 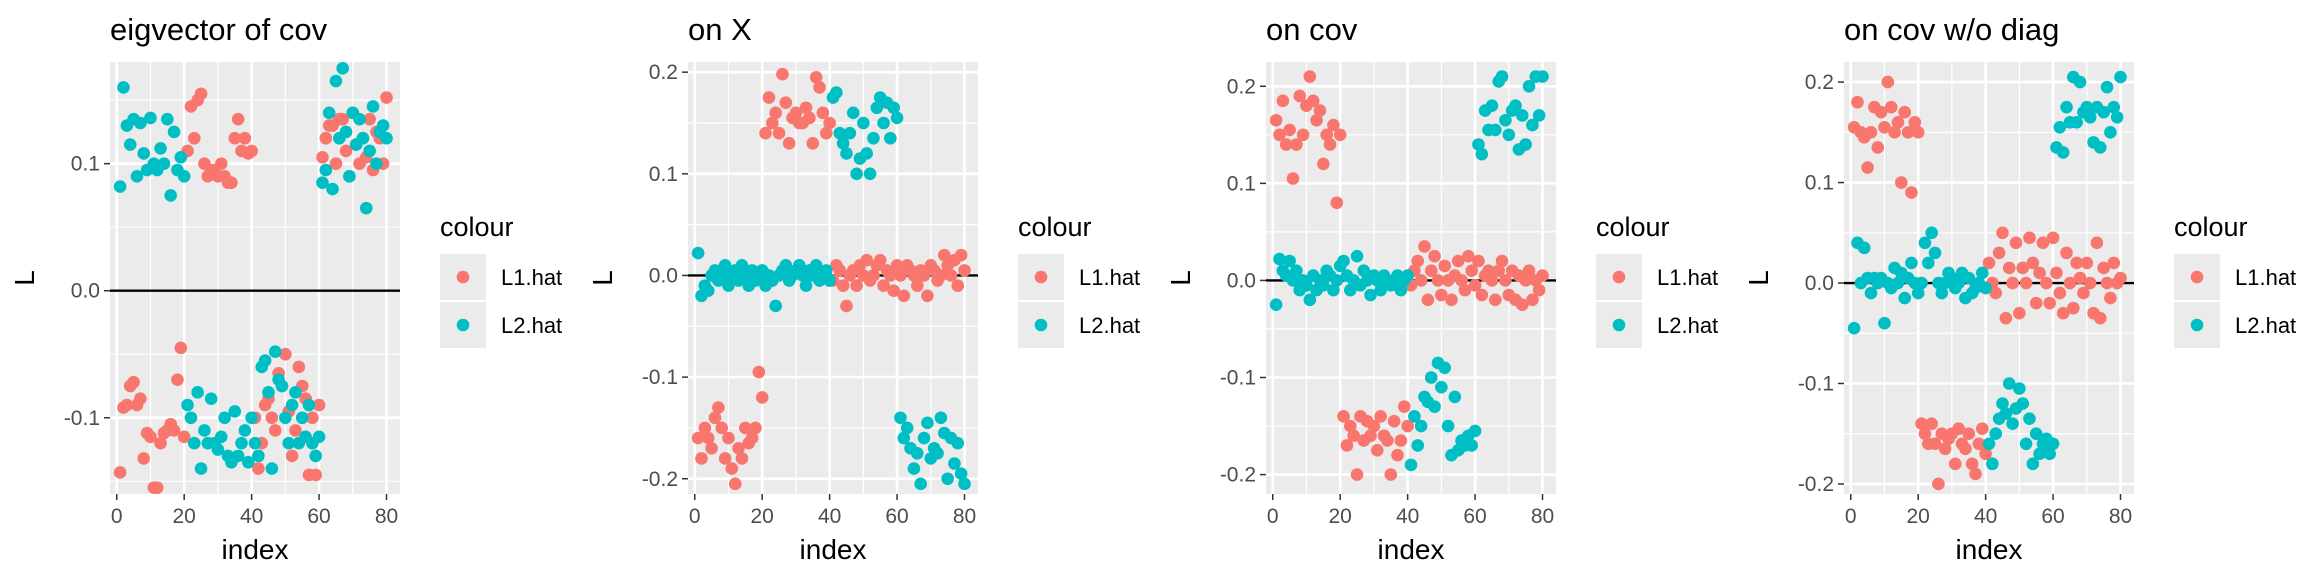 I want to click on y-tick-label: -0.1, so click(x=660, y=377).